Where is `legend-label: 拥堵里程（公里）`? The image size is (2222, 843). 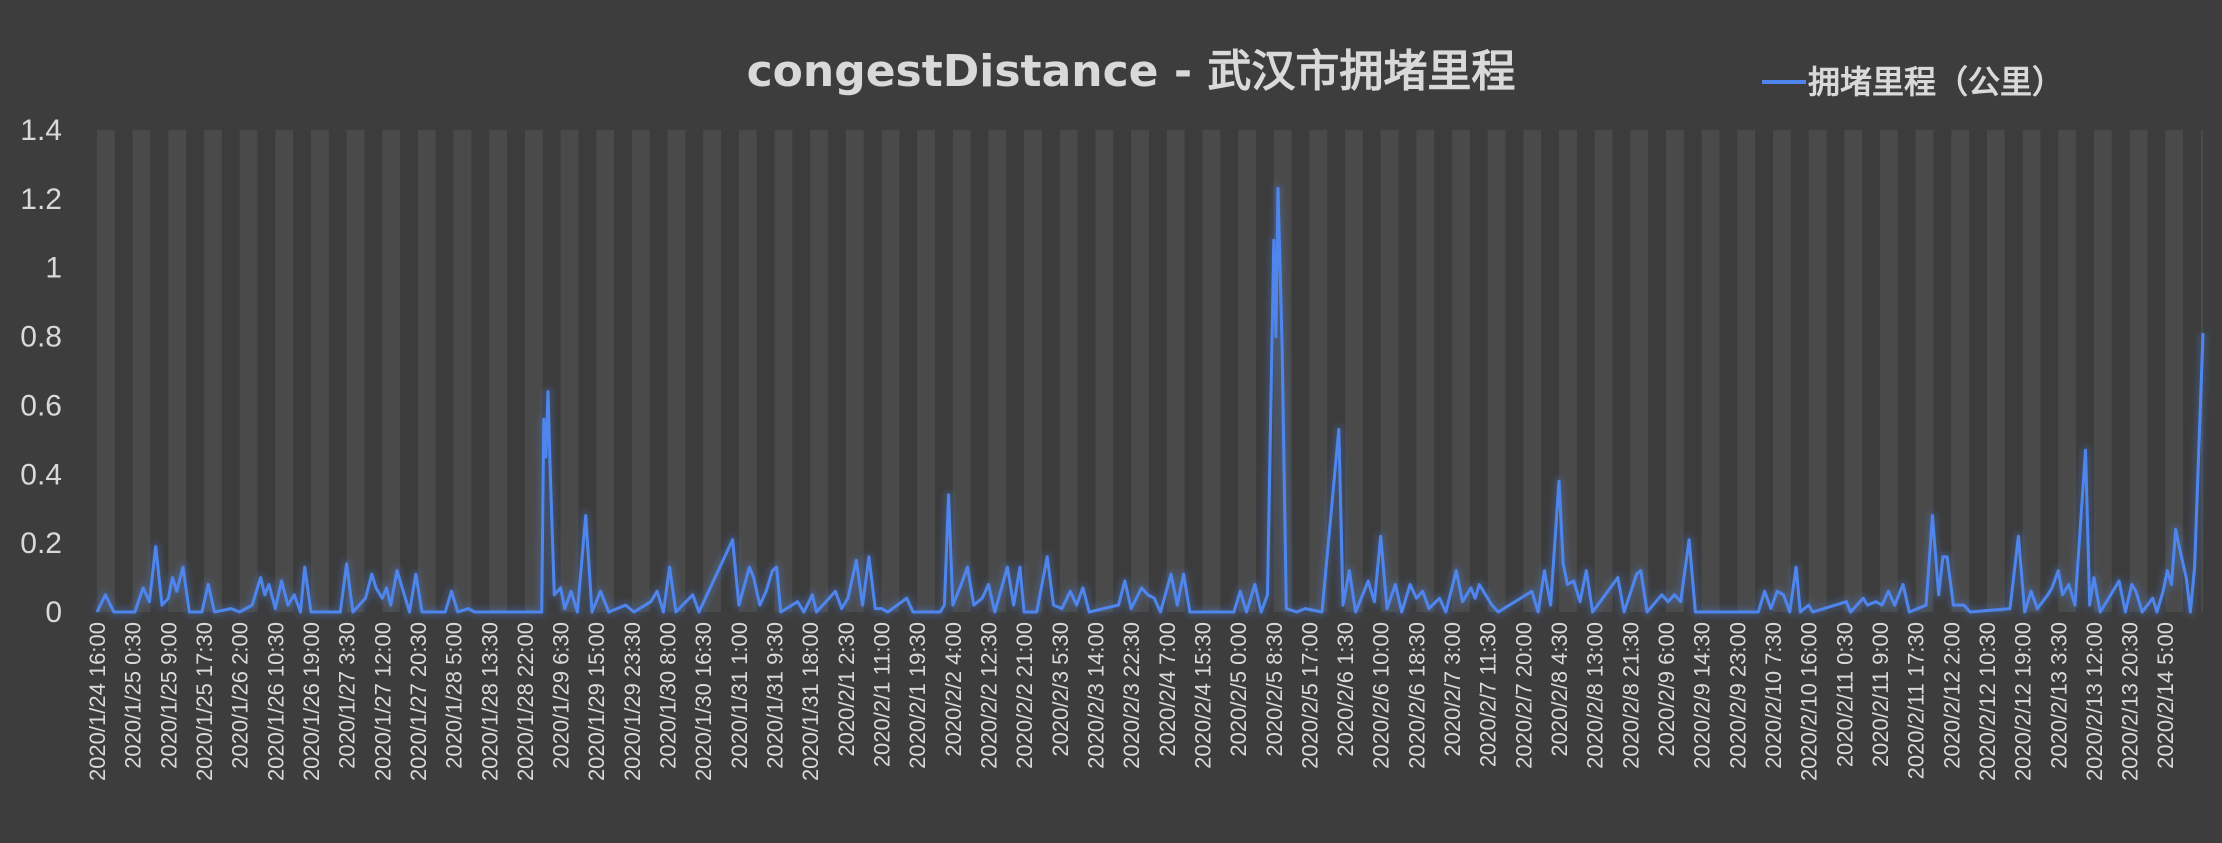
legend-label: 拥堵里程（公里） is located at coordinates (1936, 82).